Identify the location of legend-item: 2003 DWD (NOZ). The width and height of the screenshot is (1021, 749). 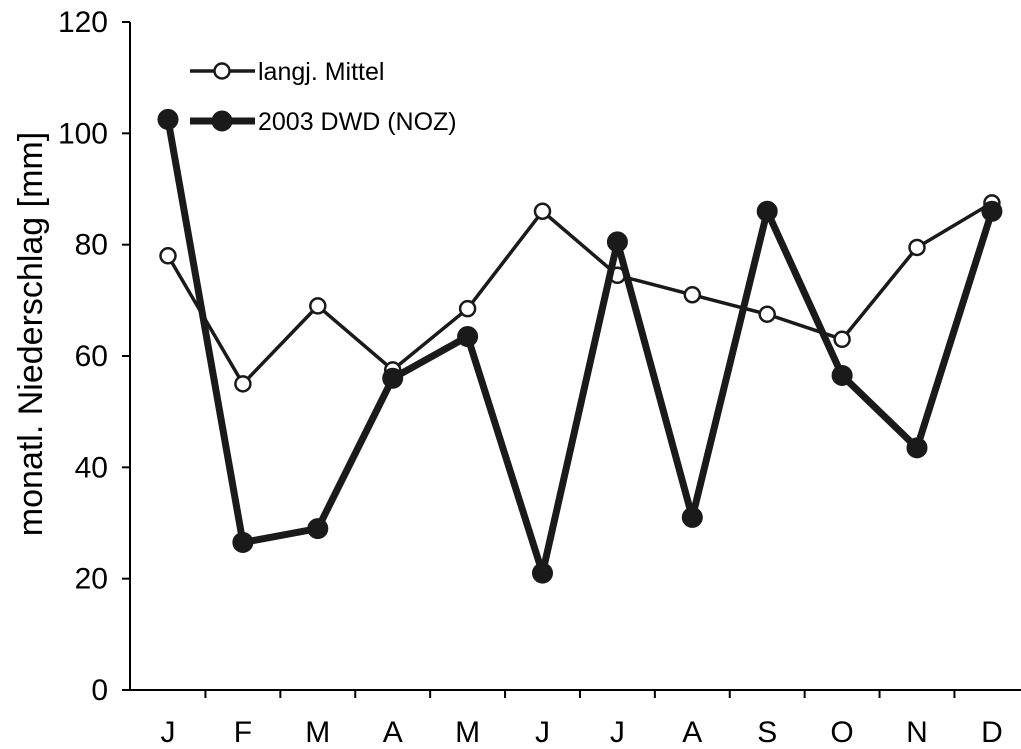
(323, 122).